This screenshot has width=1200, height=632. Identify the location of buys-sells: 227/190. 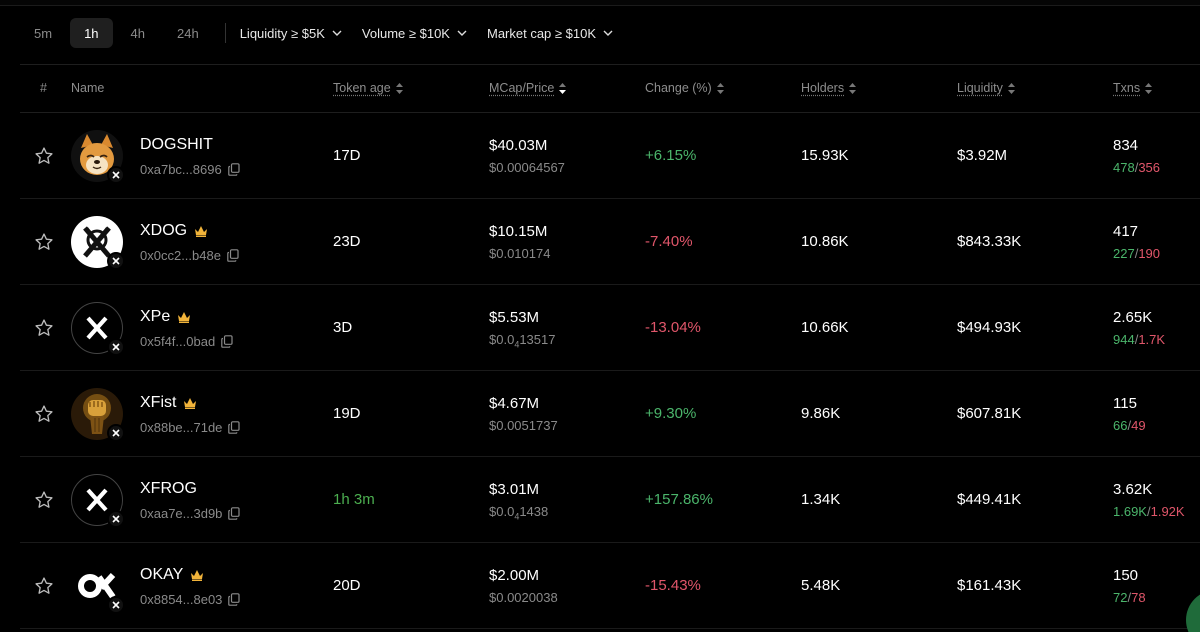
(1137, 253).